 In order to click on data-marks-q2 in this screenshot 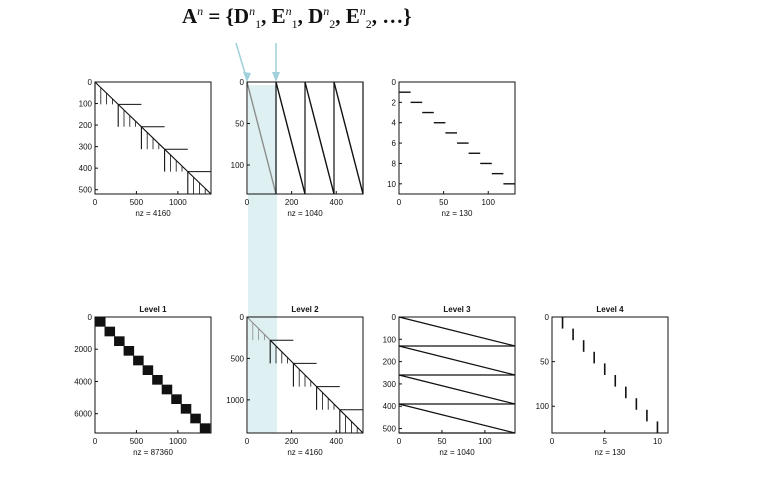, I will do `click(305, 375)`.